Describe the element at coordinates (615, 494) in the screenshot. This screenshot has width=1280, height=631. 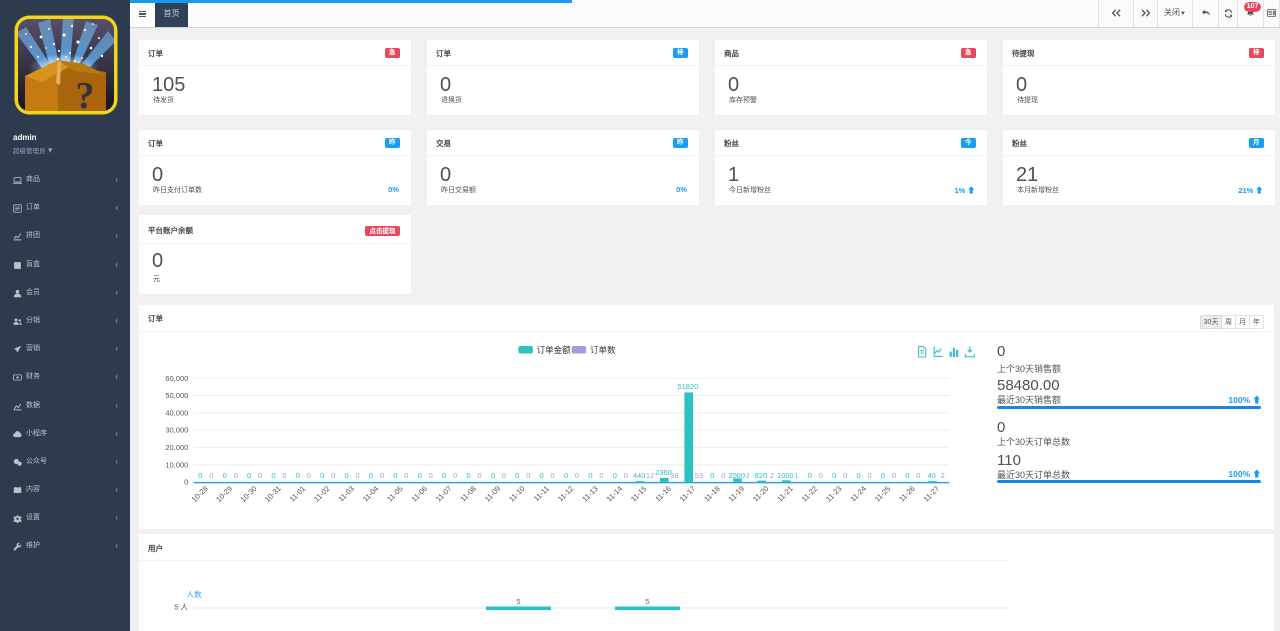
I see `svg-text: 11-14` at that location.